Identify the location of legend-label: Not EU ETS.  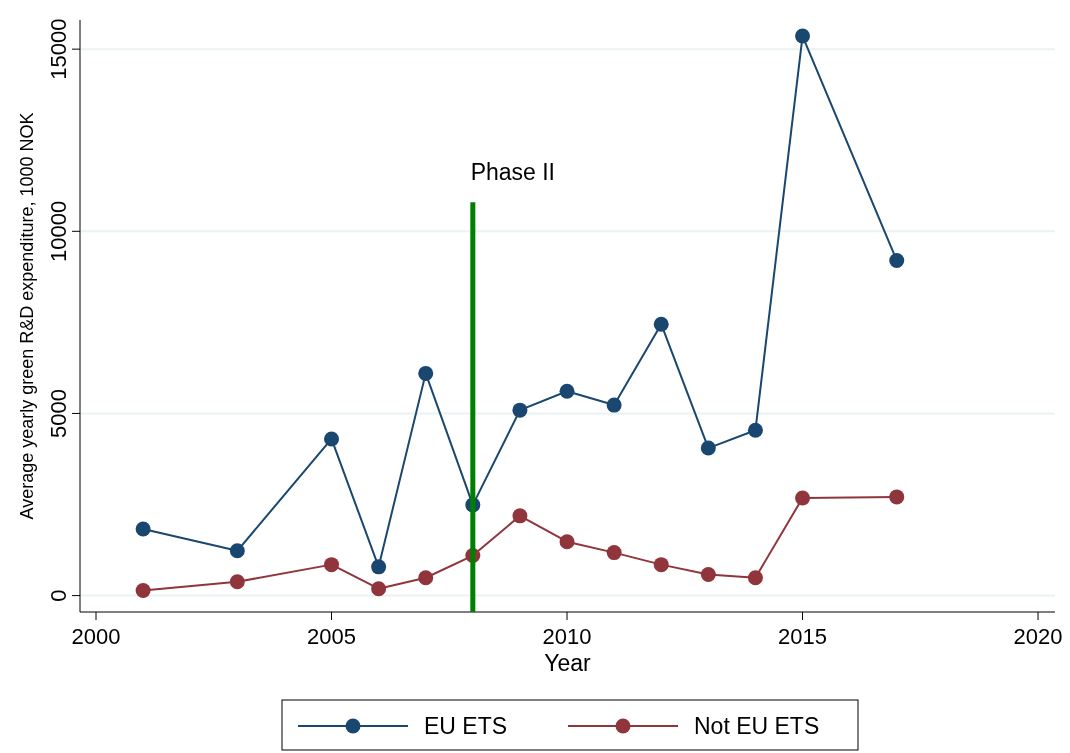
(757, 726).